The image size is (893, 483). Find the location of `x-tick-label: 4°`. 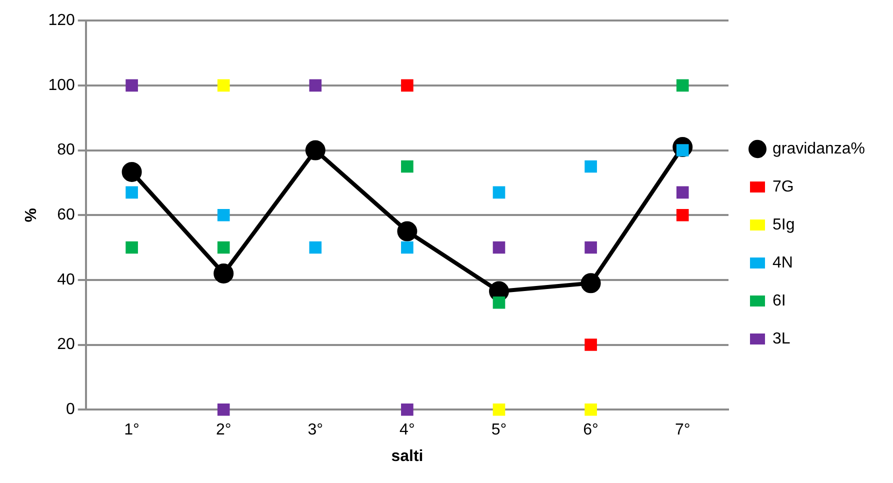

x-tick-label: 4° is located at coordinates (407, 430).